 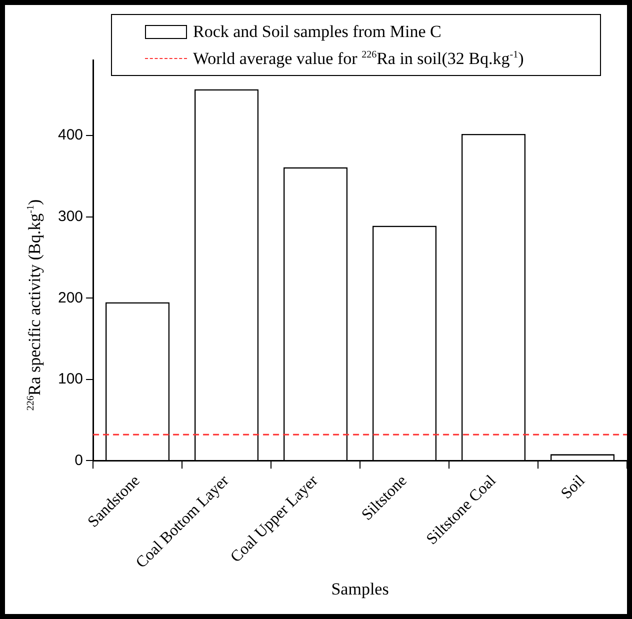 I want to click on text: Rock and Soil samples from Mine C, so click(x=317, y=32).